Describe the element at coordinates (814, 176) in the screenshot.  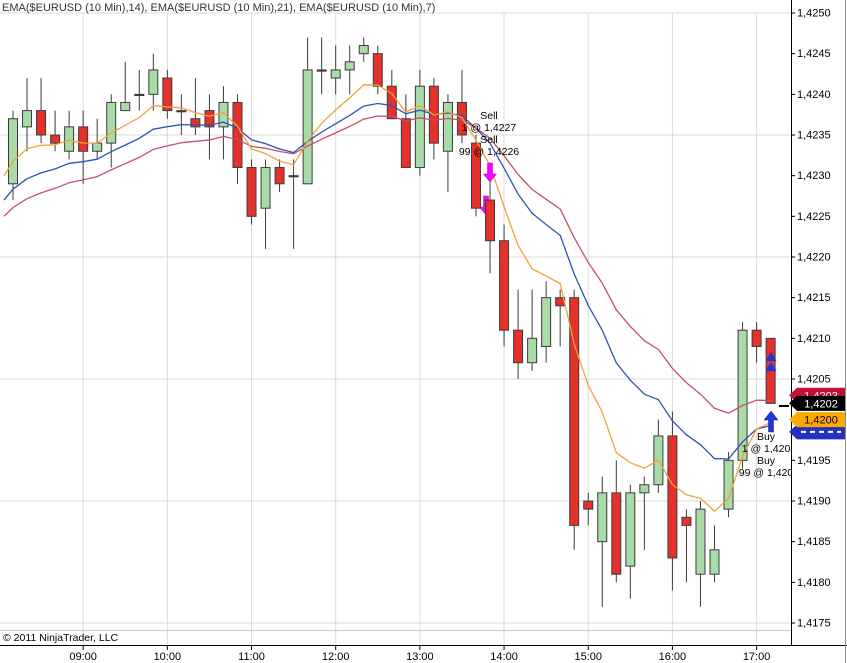
I see `price-tick-label: 1,4230` at that location.